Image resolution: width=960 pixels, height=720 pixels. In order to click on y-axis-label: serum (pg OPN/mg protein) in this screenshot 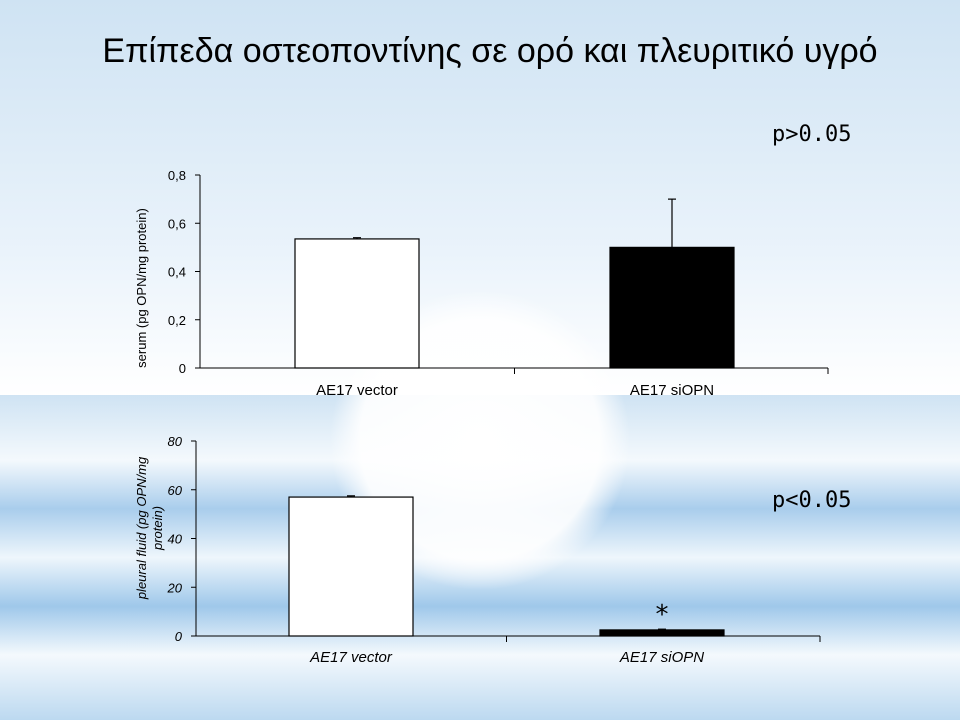, I will do `click(141, 288)`.